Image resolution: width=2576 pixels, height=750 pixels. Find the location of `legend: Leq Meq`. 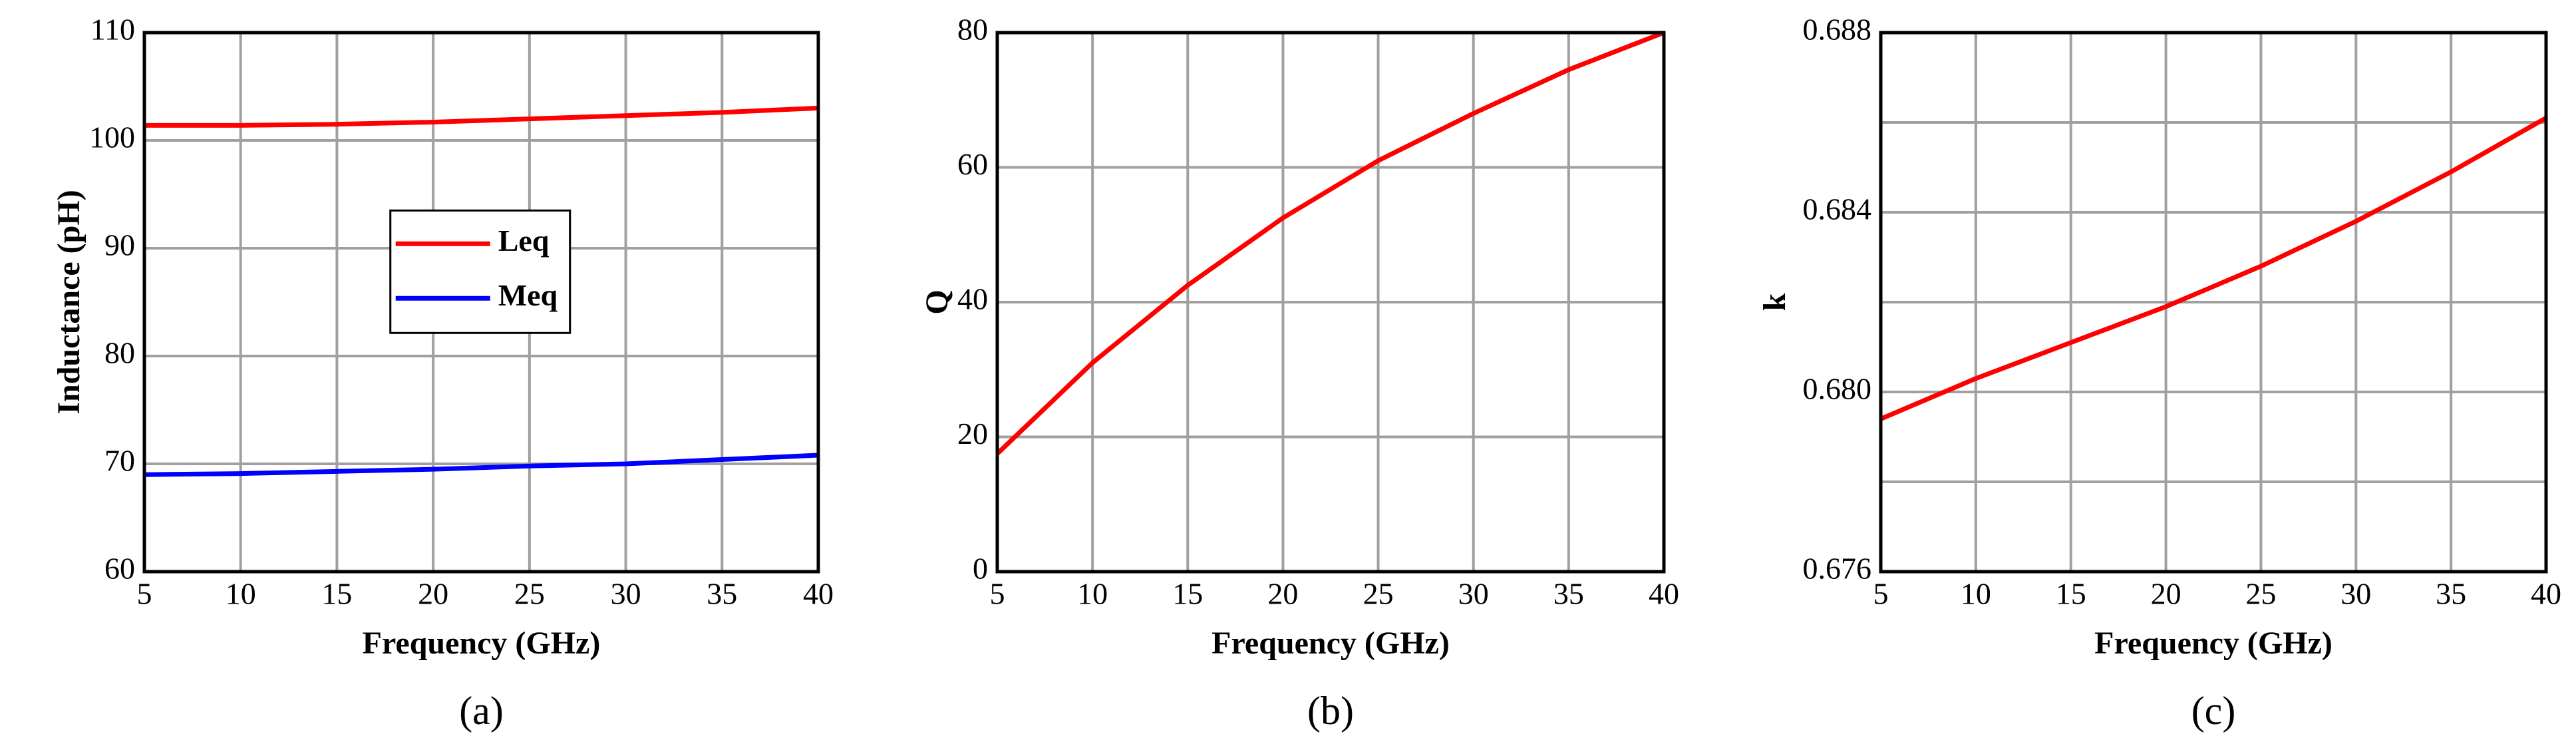

legend: Leq Meq is located at coordinates (480, 271).